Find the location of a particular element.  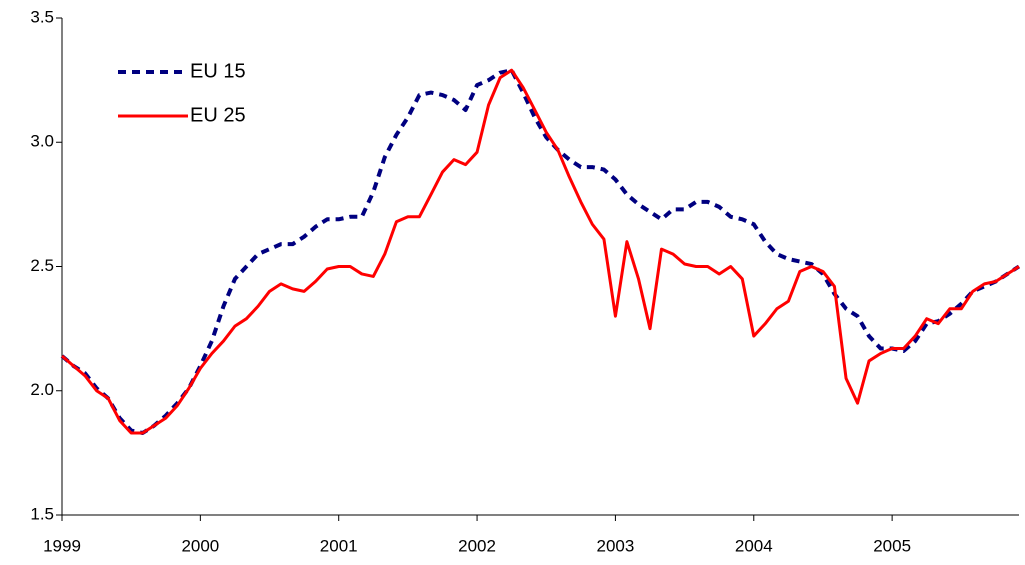

x-tick-label: 2004 is located at coordinates (754, 545).